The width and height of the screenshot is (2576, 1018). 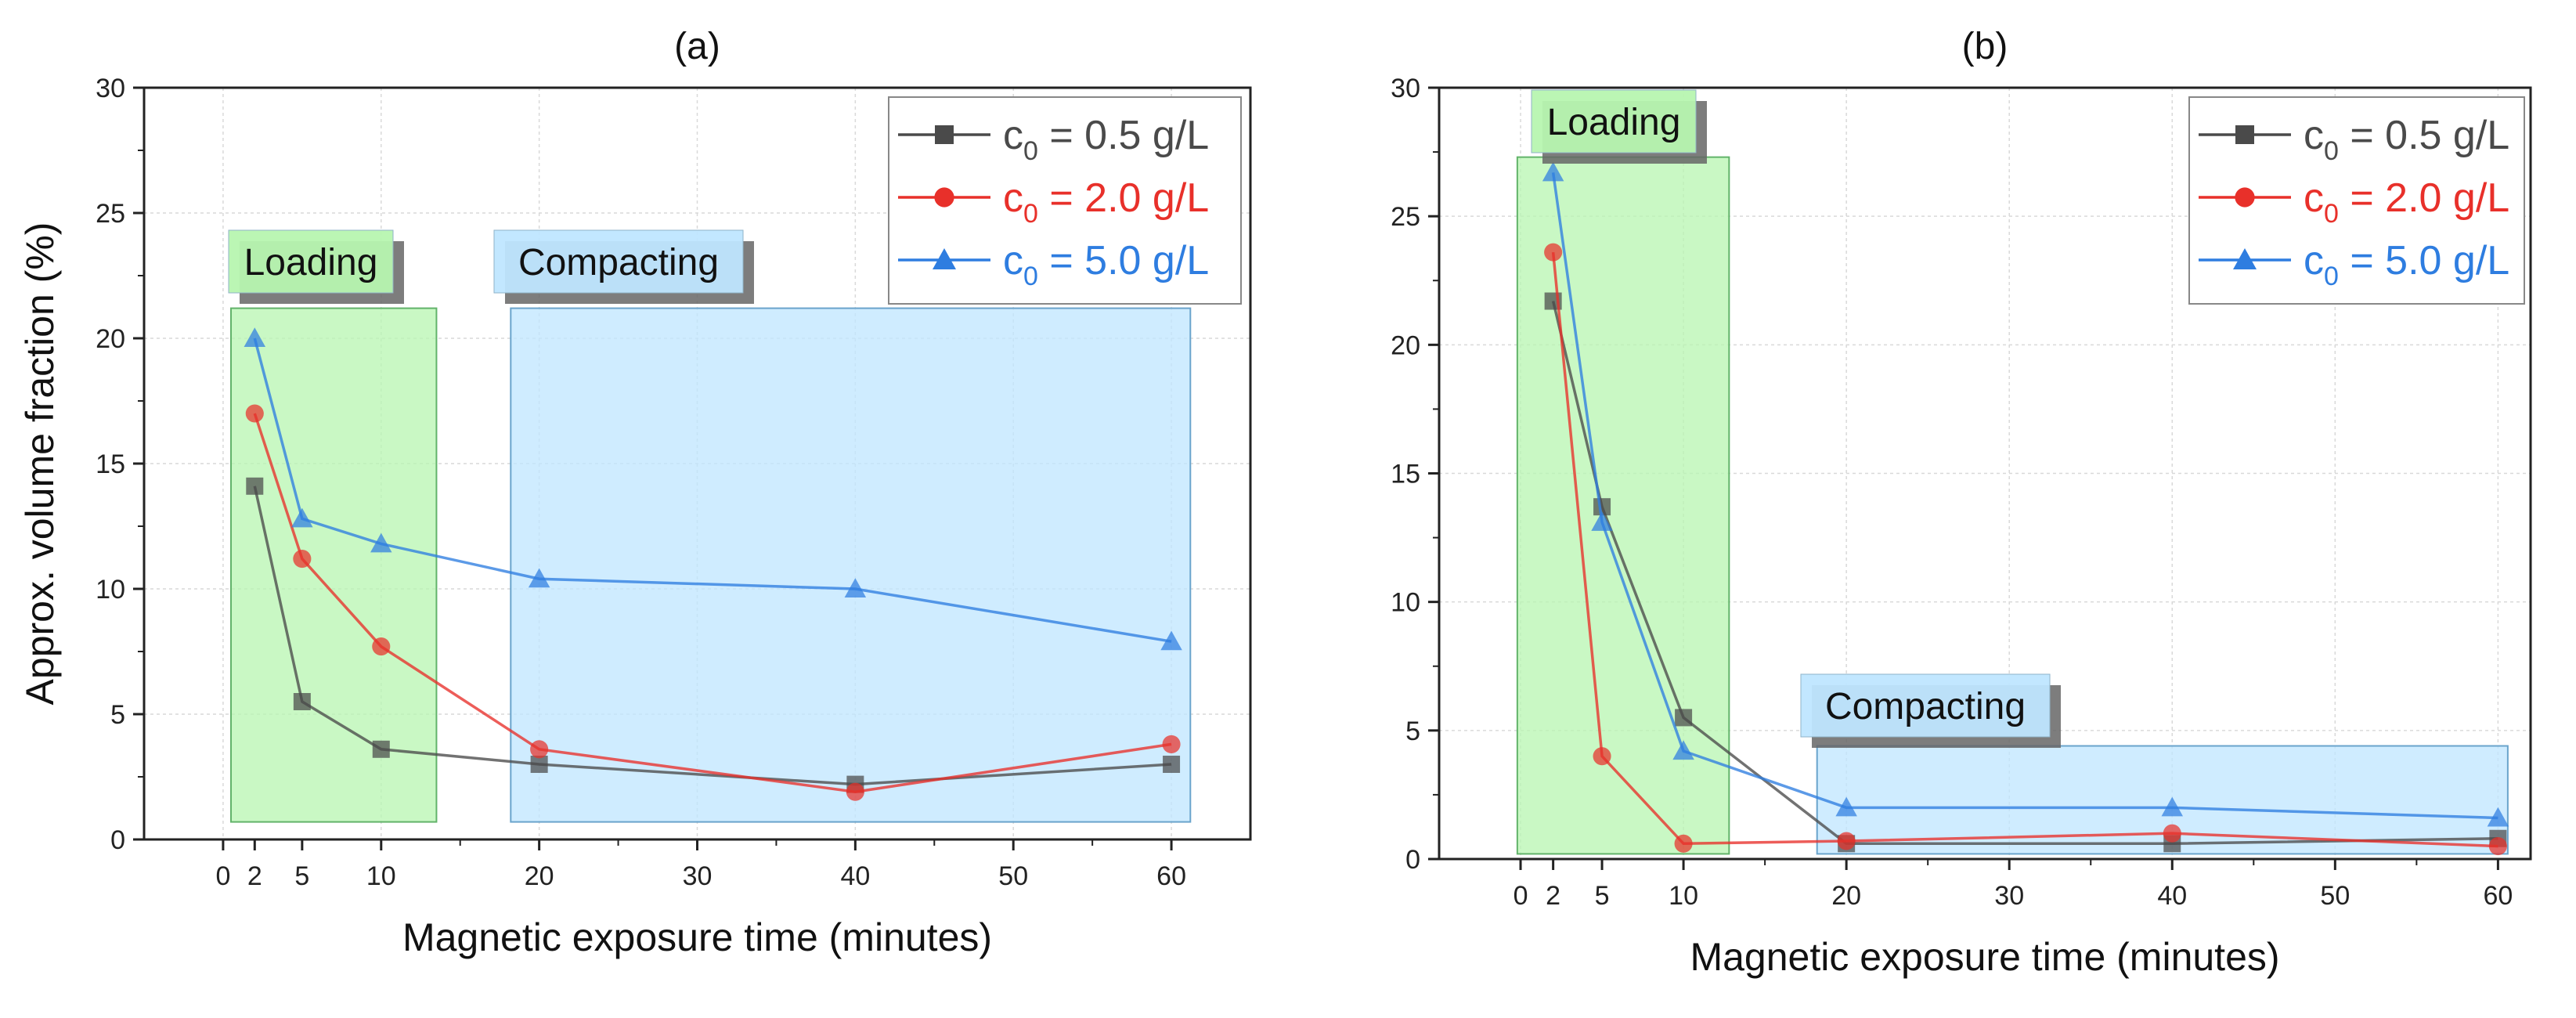 I want to click on x-tick-label: 0, so click(x=223, y=876).